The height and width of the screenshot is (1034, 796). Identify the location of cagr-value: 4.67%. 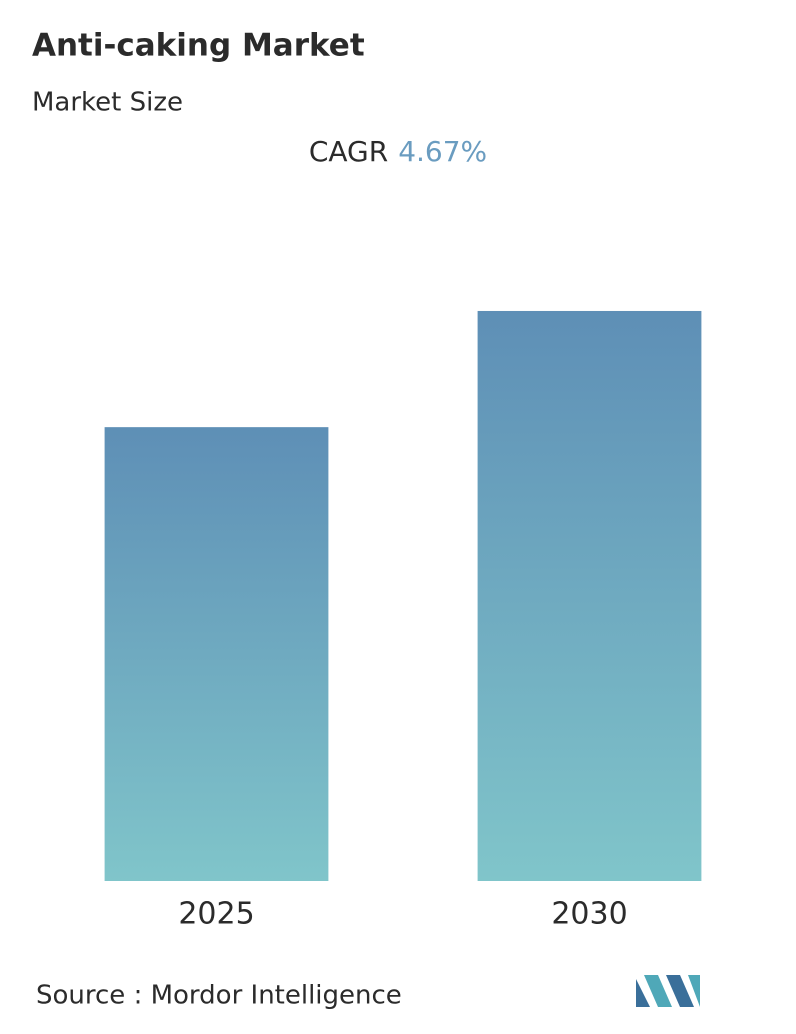
(442, 151).